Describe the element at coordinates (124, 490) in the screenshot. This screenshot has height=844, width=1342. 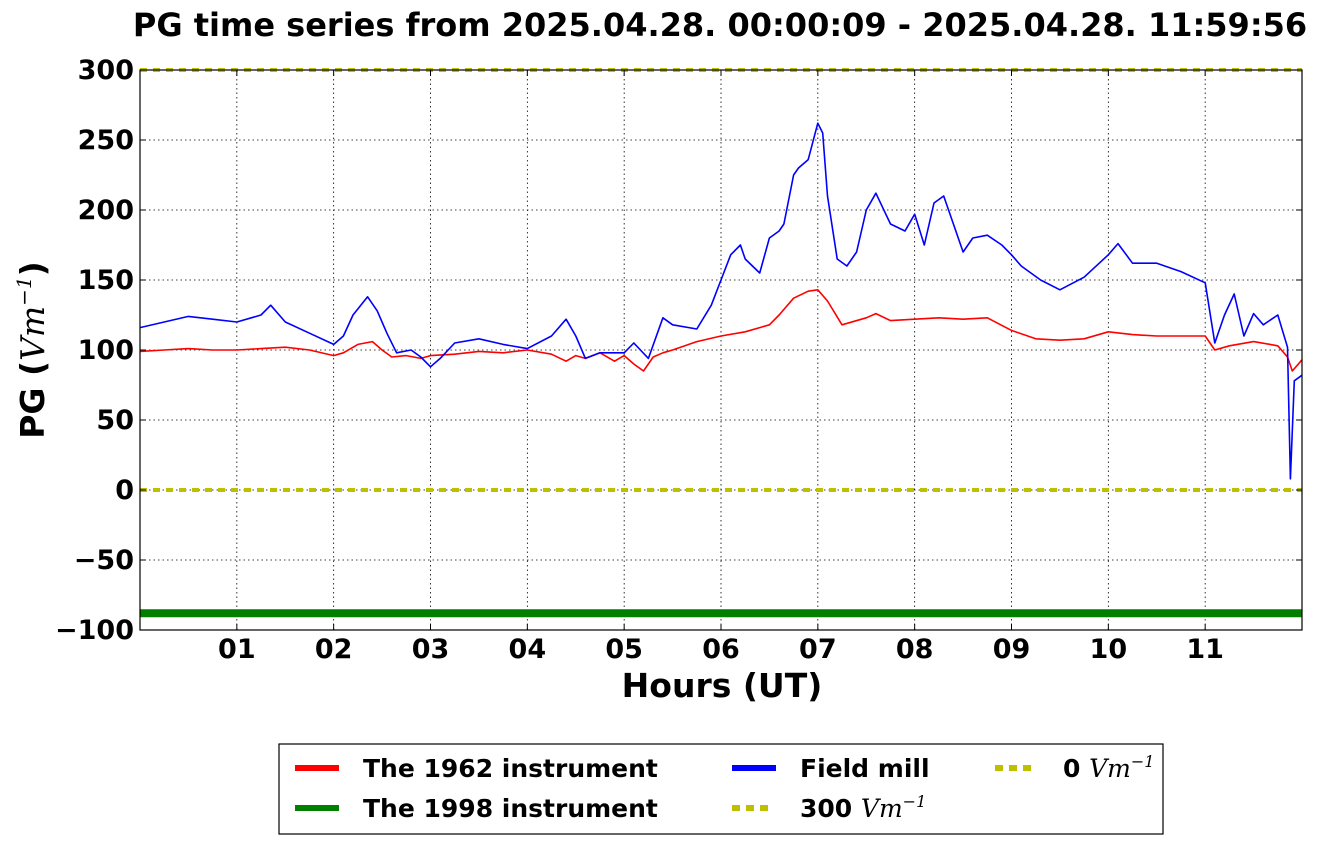
I see `y-tick-label: 0` at that location.